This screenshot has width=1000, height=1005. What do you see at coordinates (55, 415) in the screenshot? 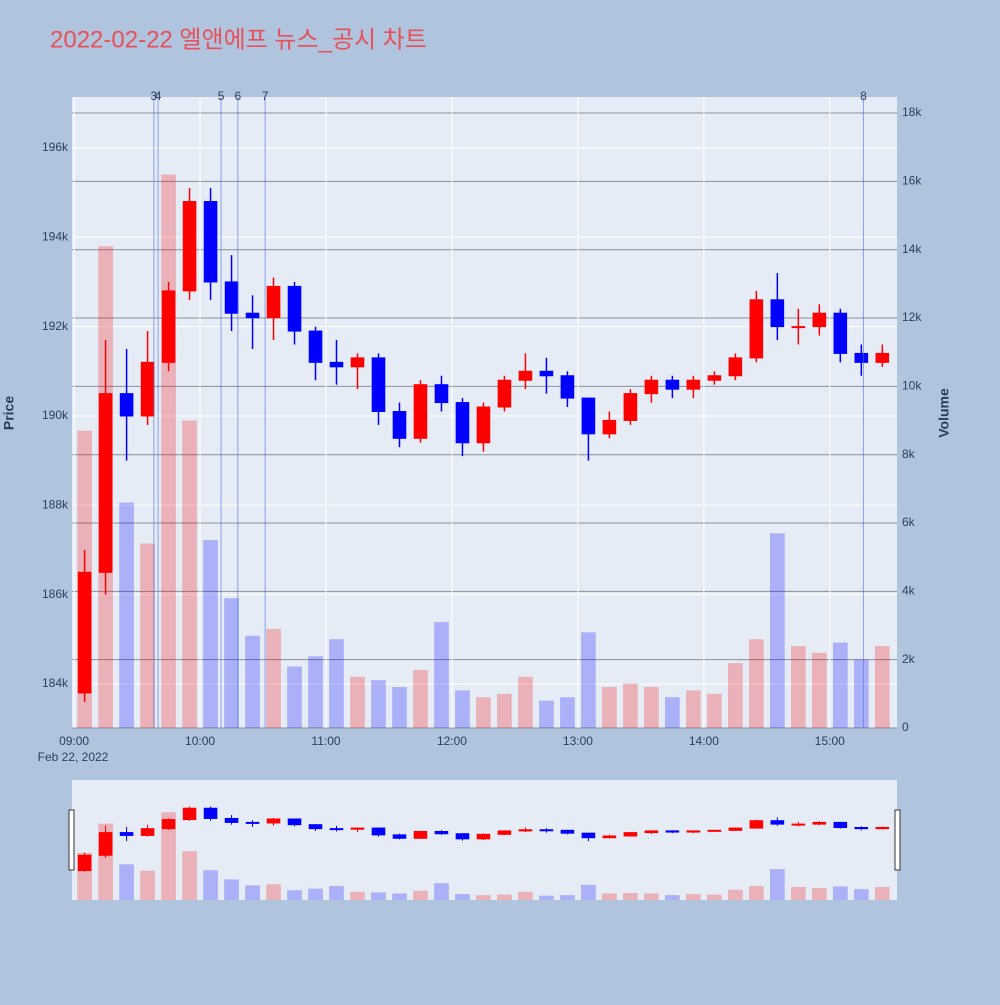
I see `y-tick-label: 190k` at bounding box center [55, 415].